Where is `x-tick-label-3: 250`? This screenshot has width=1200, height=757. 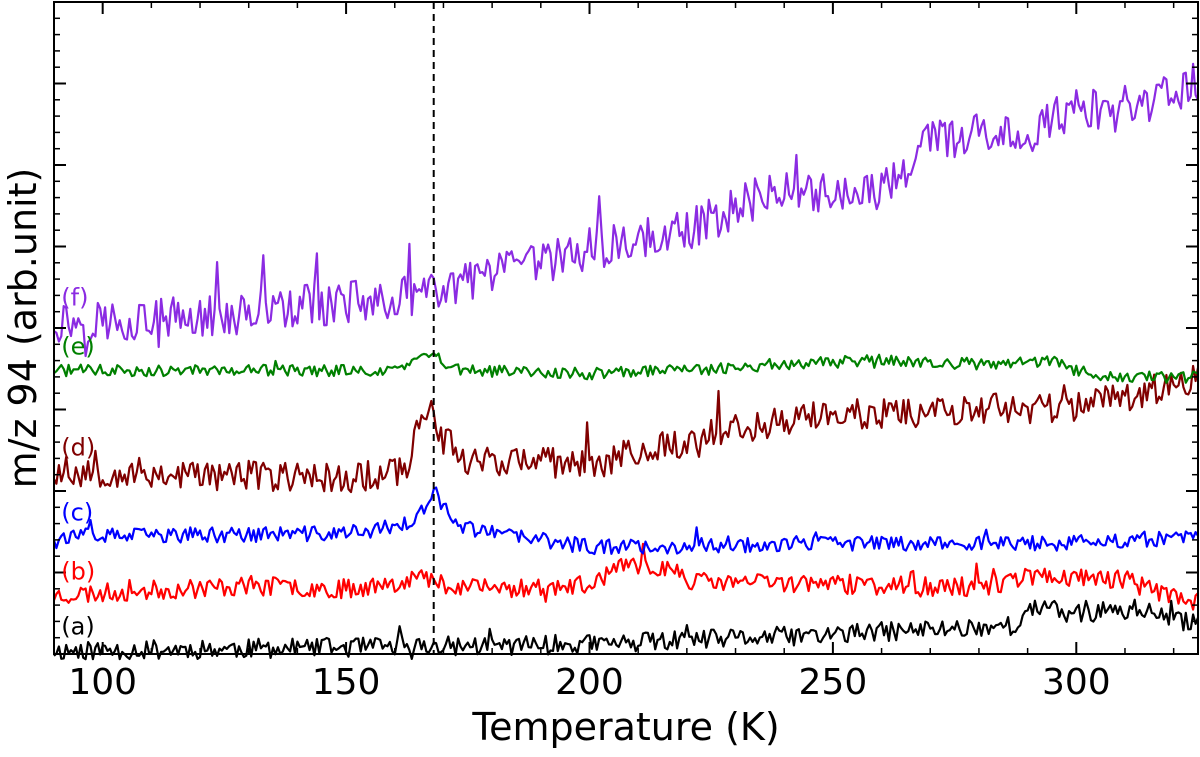 x-tick-label-3: 250 is located at coordinates (833, 682).